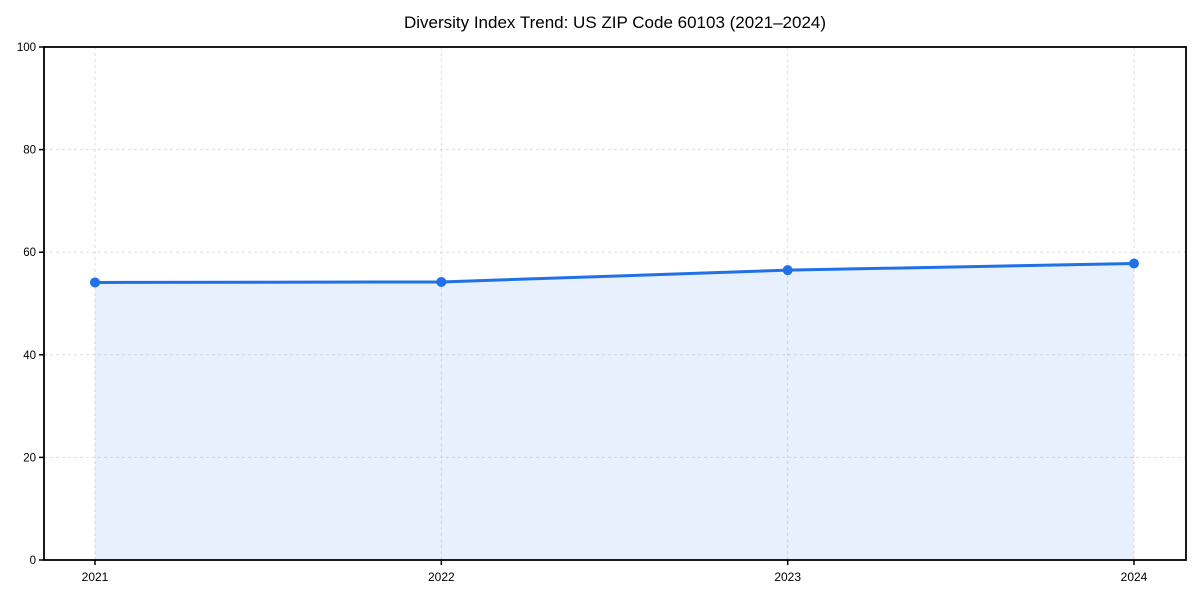 Image resolution: width=1200 pixels, height=600 pixels. What do you see at coordinates (33, 561) in the screenshot?
I see `y-tick-label: 0` at bounding box center [33, 561].